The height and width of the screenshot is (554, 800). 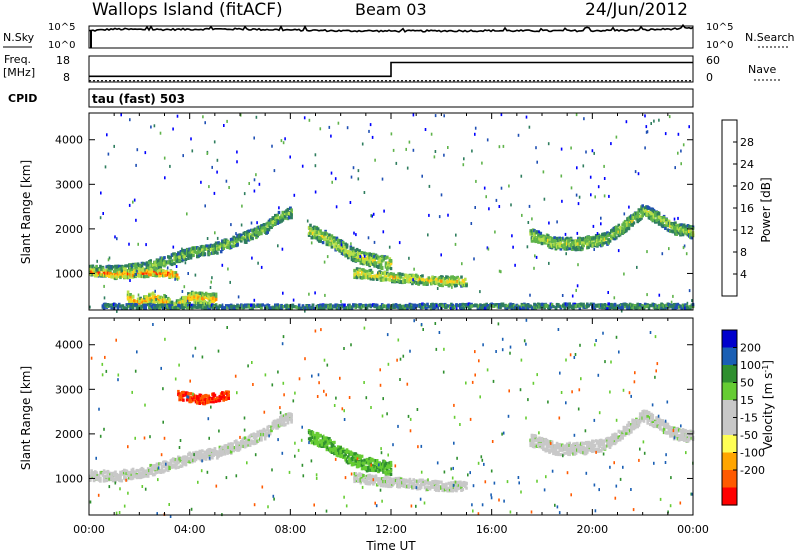 I want to click on nsky-label: N.Sky, so click(x=19, y=37).